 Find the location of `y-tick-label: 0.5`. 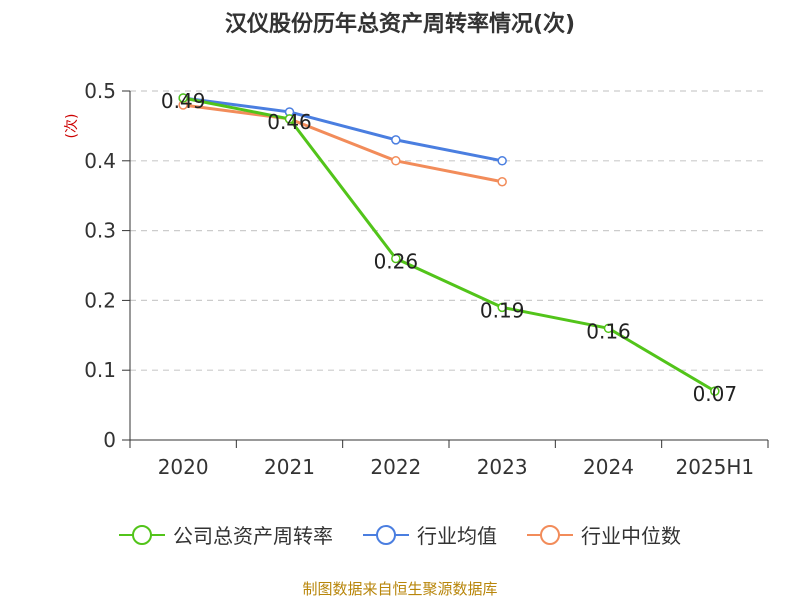

y-tick-label: 0.5 is located at coordinates (100, 91).